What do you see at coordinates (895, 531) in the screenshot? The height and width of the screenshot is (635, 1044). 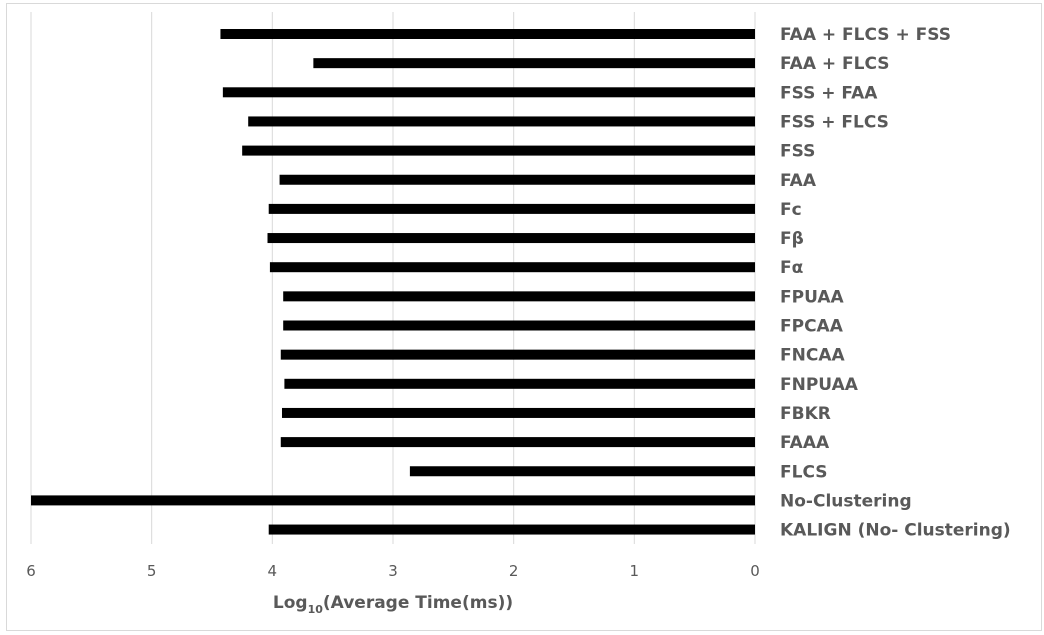 I see `category-label: KALIGN (No- Clustering)` at bounding box center [895, 531].